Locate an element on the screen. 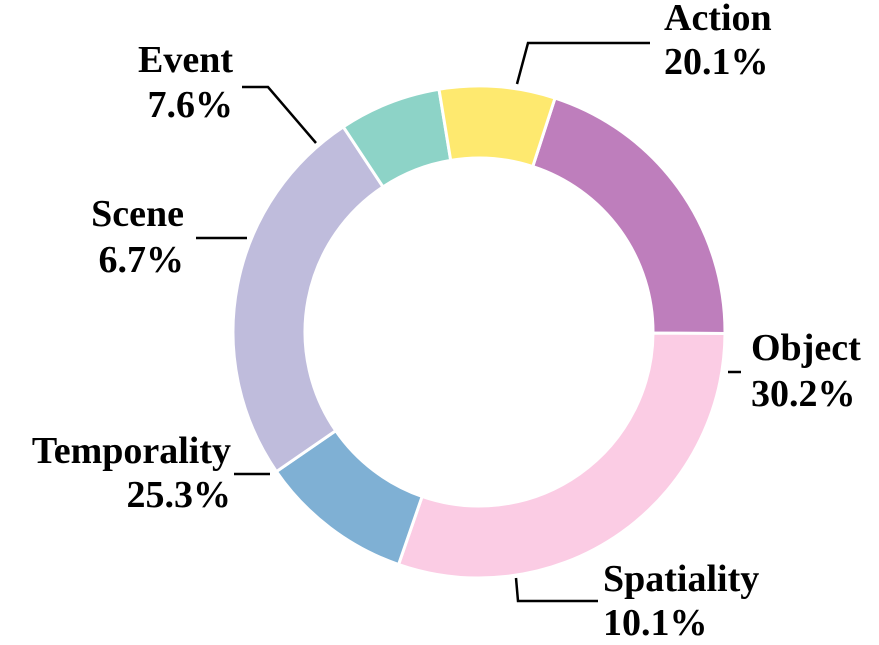 This screenshot has width=879, height=645. leader-line-spatiality is located at coordinates (556, 590).